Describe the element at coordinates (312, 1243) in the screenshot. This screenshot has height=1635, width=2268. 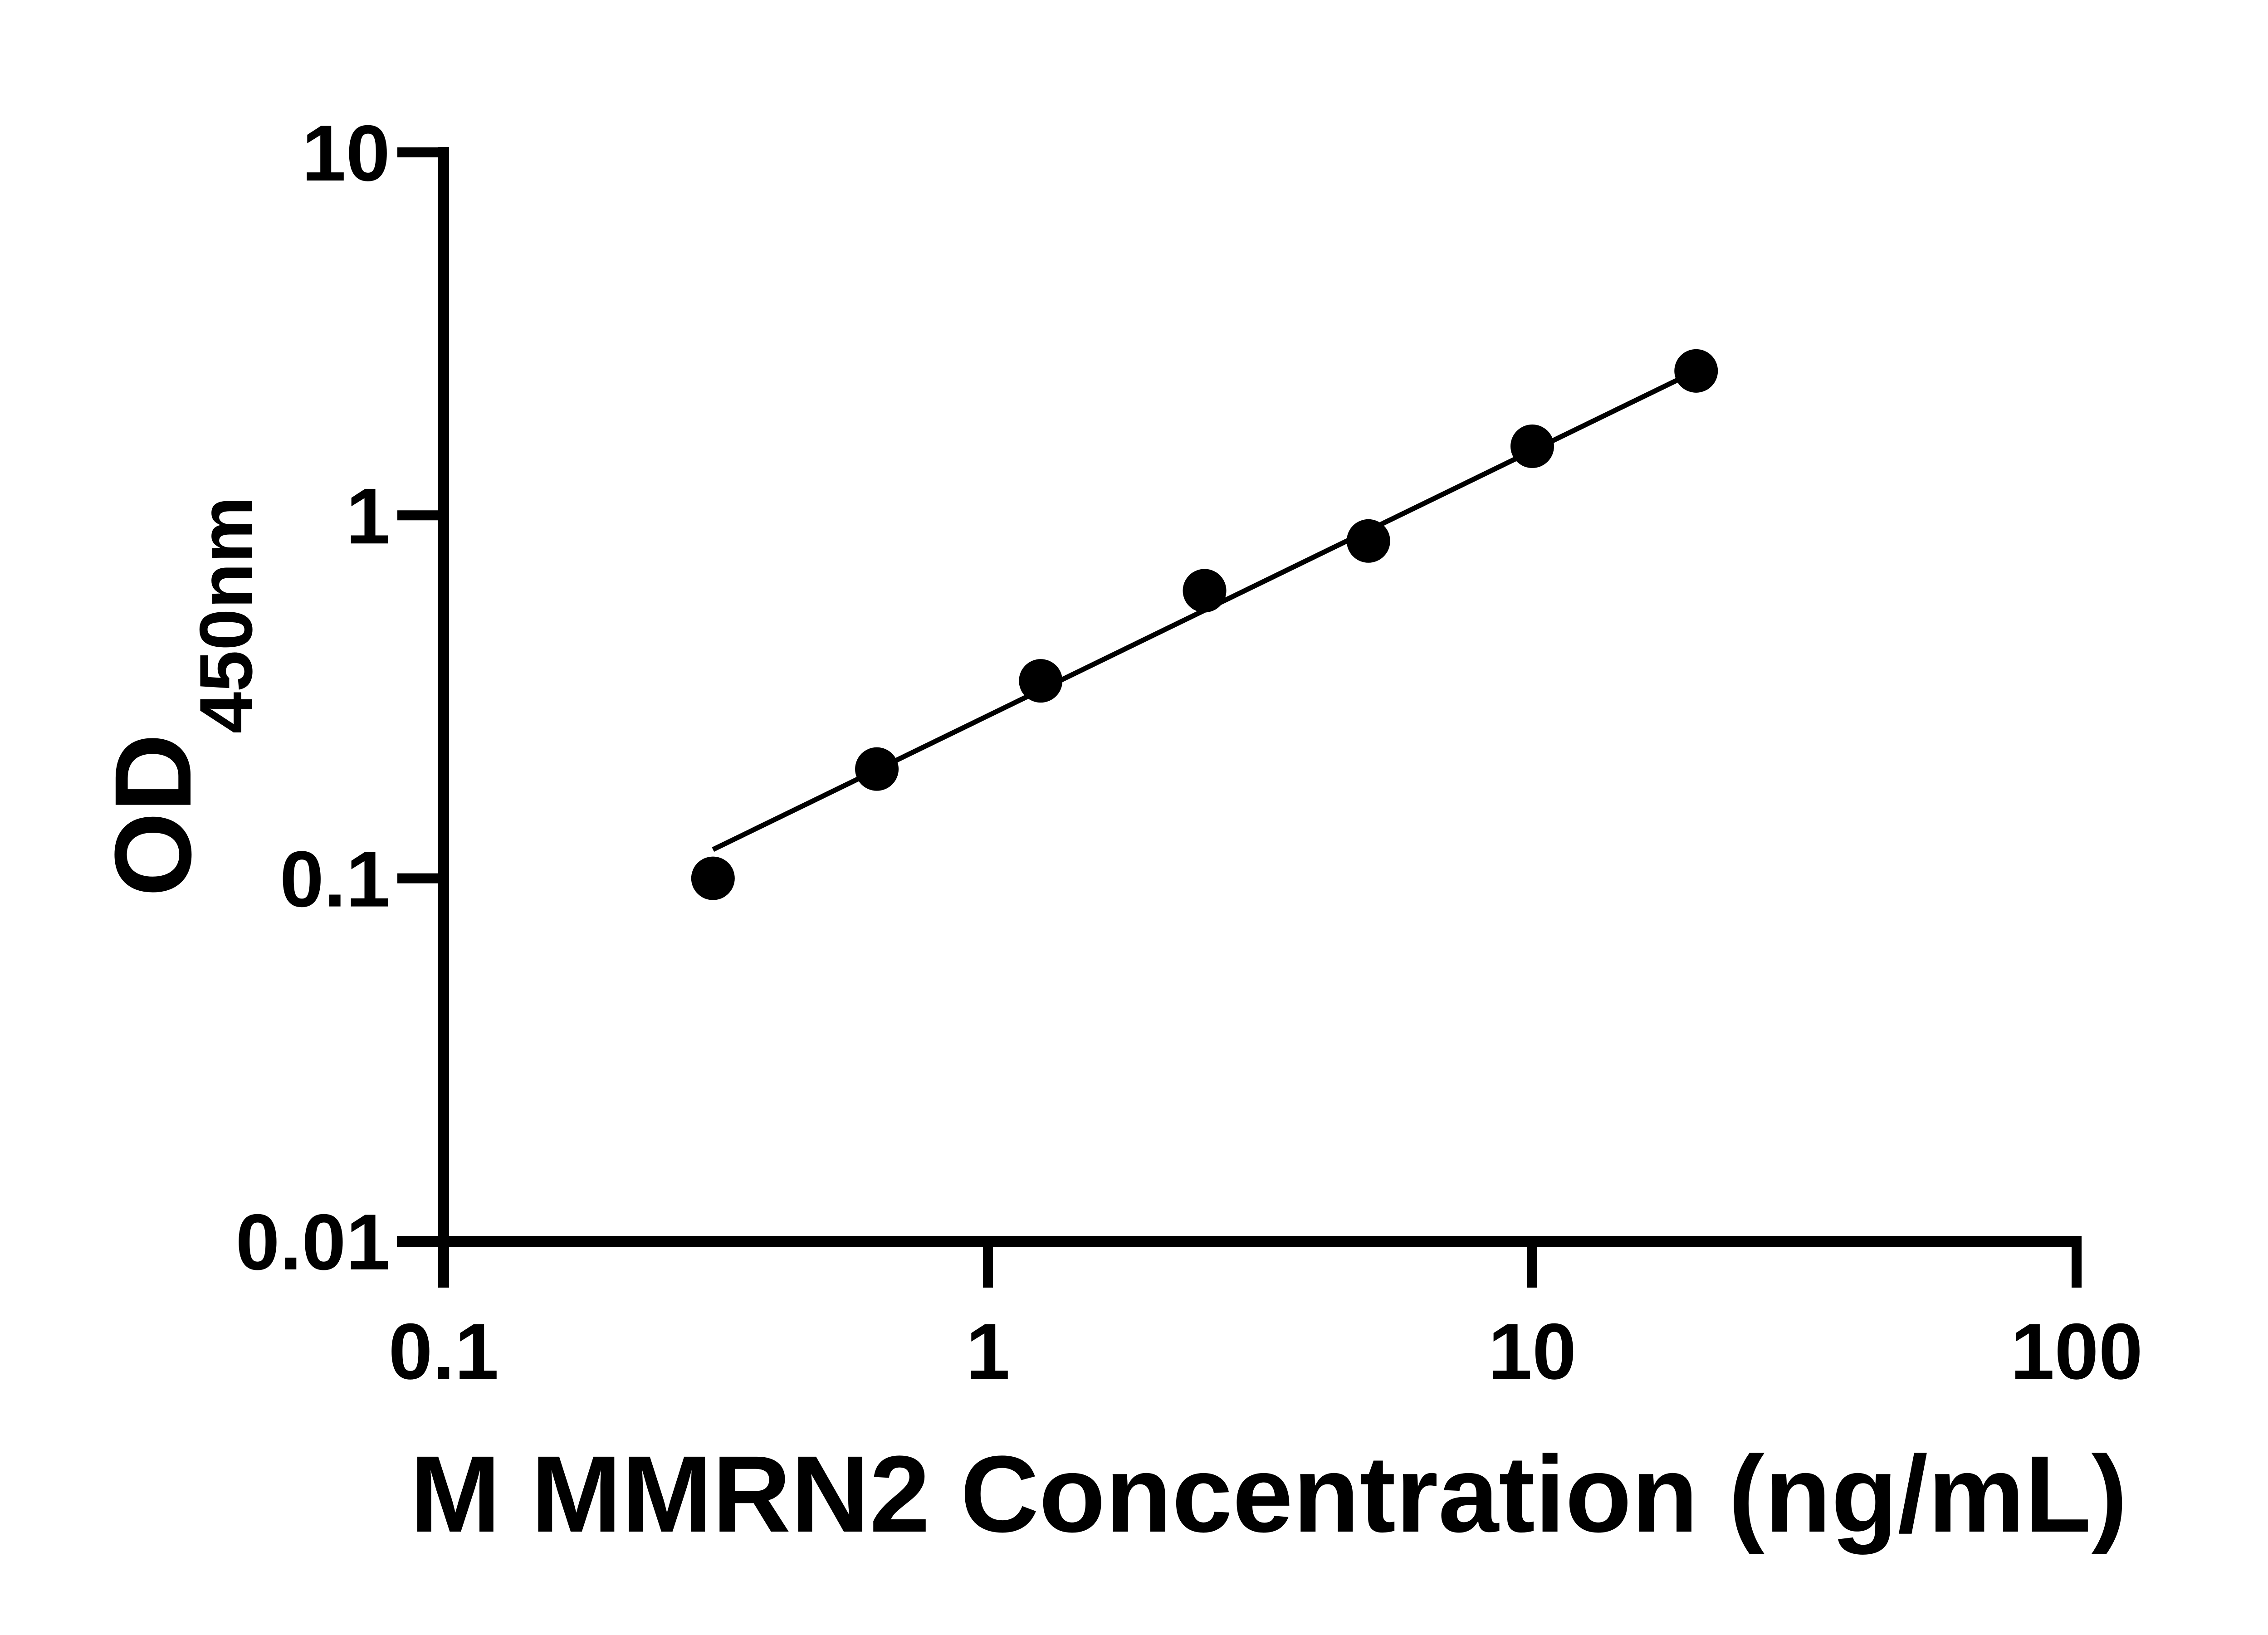
I see `y-tick-label: 0.01` at that location.